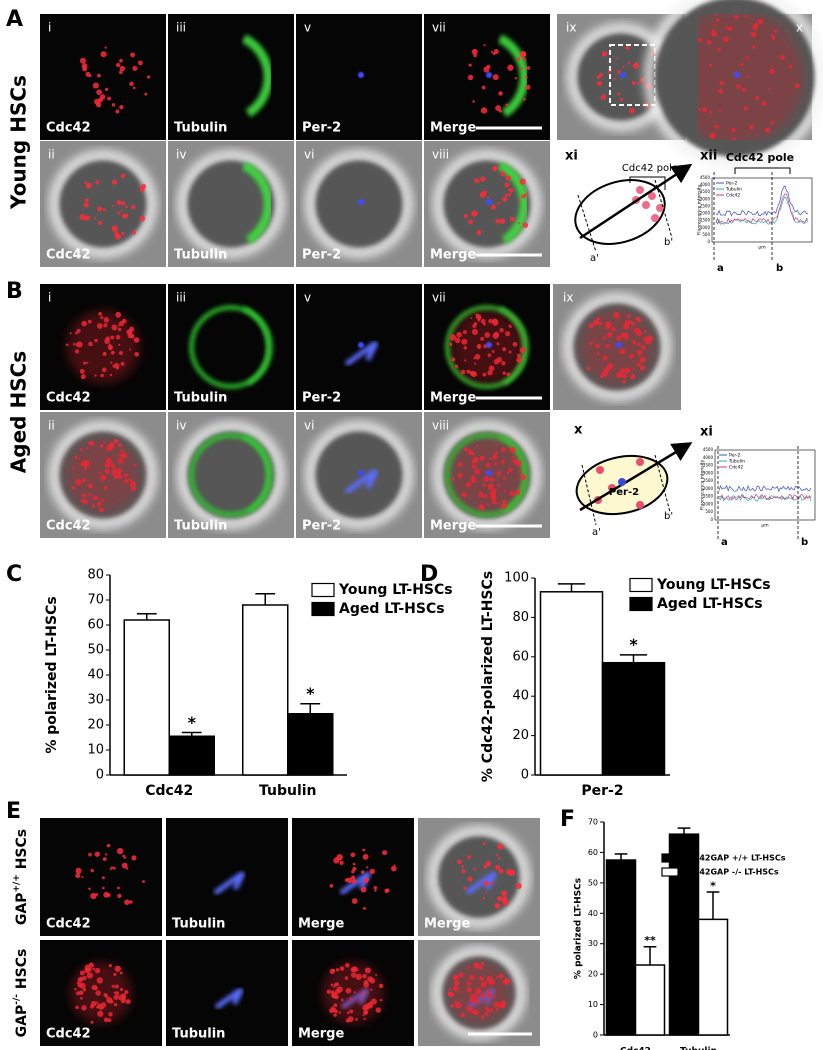  What do you see at coordinates (309, 426) in the screenshot?
I see `tile-numeral: vi` at bounding box center [309, 426].